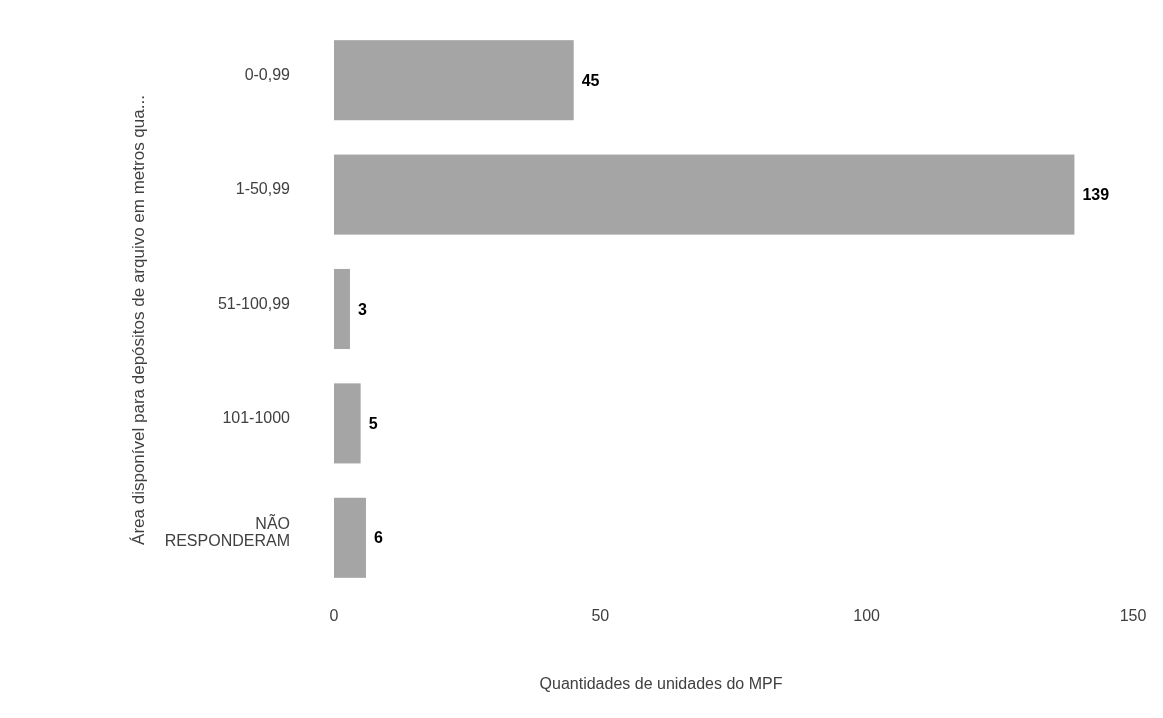 The width and height of the screenshot is (1163, 718). Describe the element at coordinates (1133, 615) in the screenshot. I see `x-tick-label: 150` at that location.